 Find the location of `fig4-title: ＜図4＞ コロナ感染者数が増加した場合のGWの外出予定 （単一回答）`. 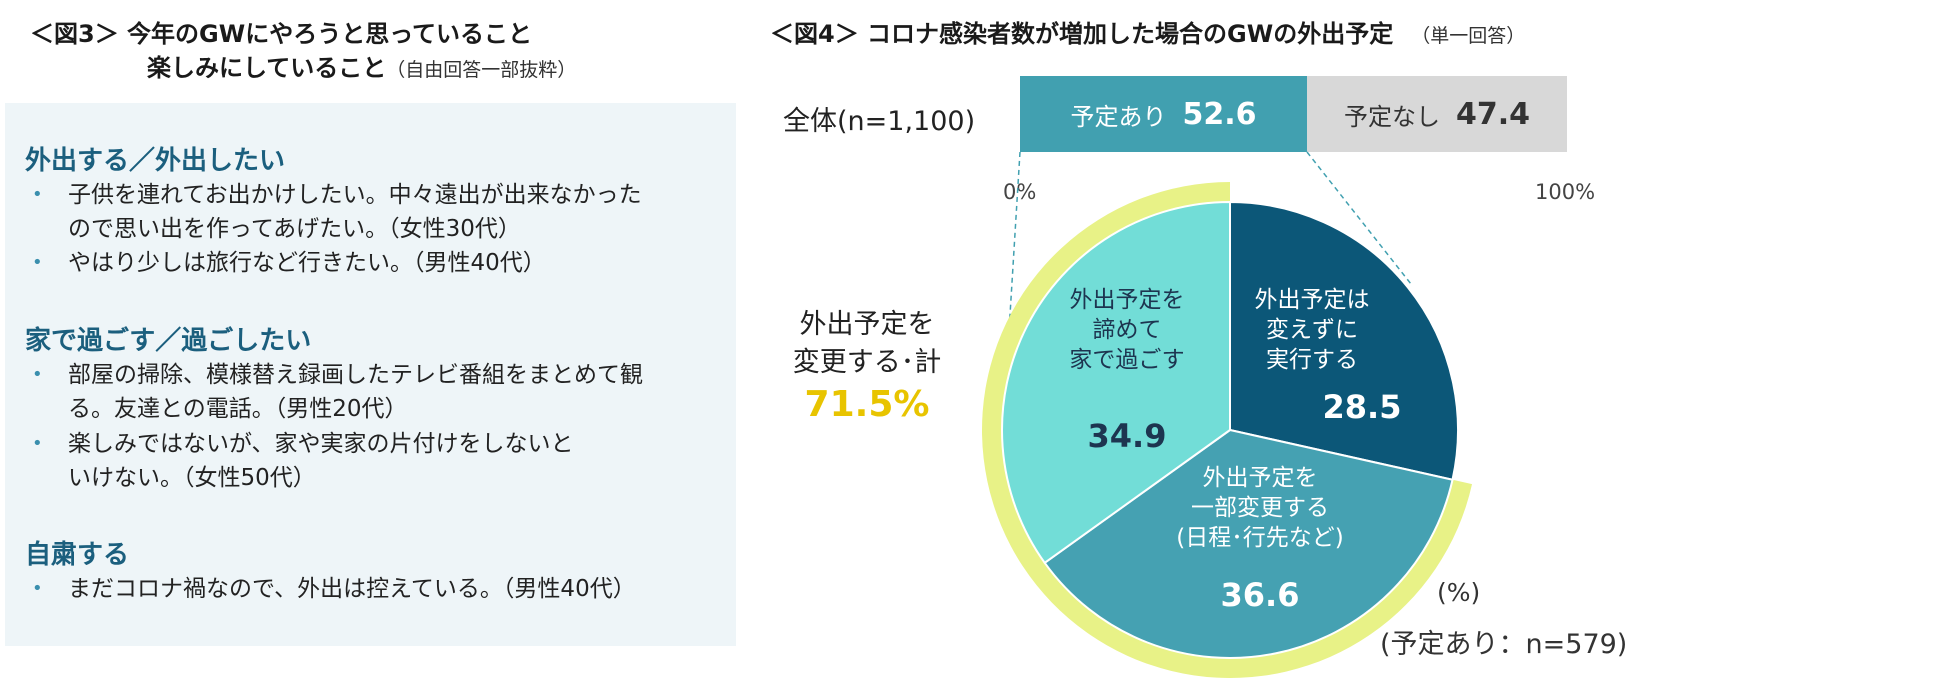

fig4-title: ＜図4＞ コロナ感染者数が増加した場合のGWの外出予定 （単一回答） is located at coordinates (1147, 31).